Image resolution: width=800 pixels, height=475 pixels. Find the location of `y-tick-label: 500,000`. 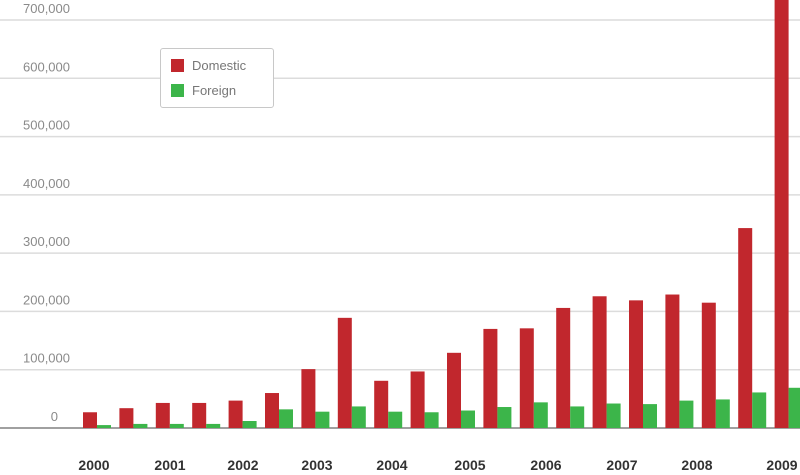

y-tick-label: 500,000 is located at coordinates (46, 125).